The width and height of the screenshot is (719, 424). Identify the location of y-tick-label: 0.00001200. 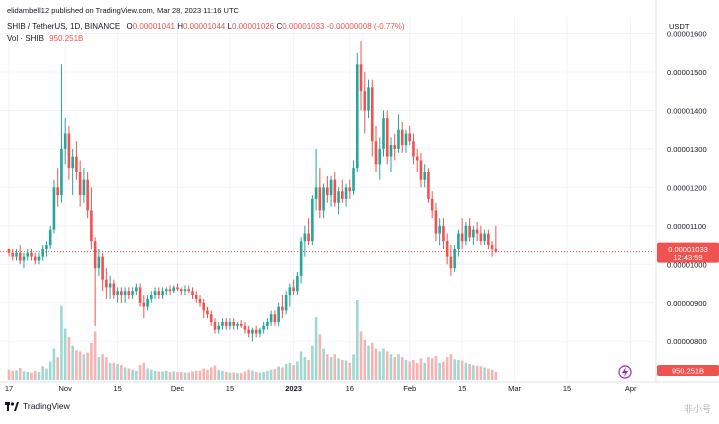
(687, 187).